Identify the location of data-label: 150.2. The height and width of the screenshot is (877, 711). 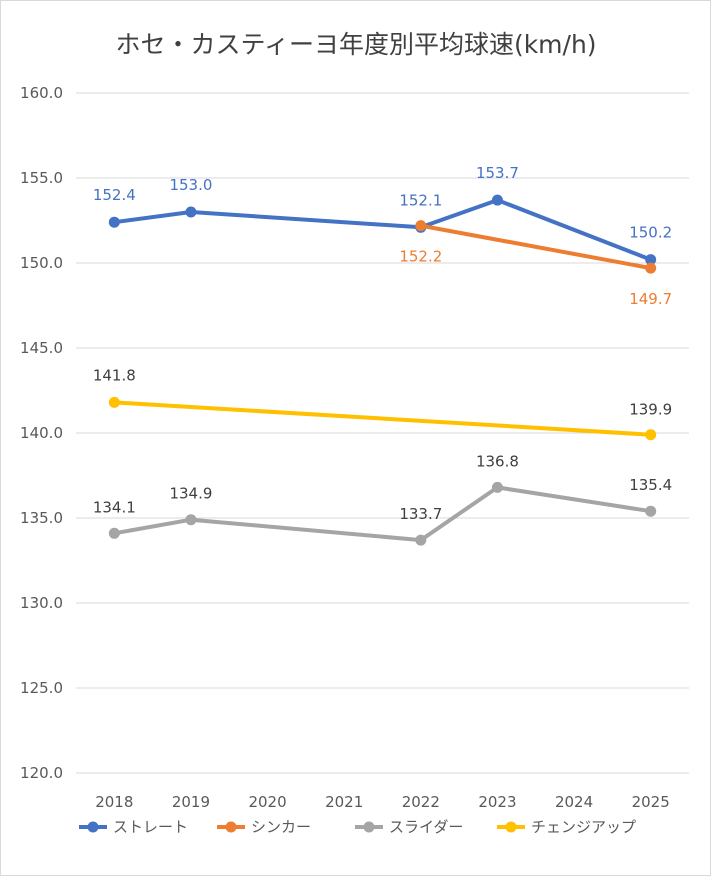
(650, 233).